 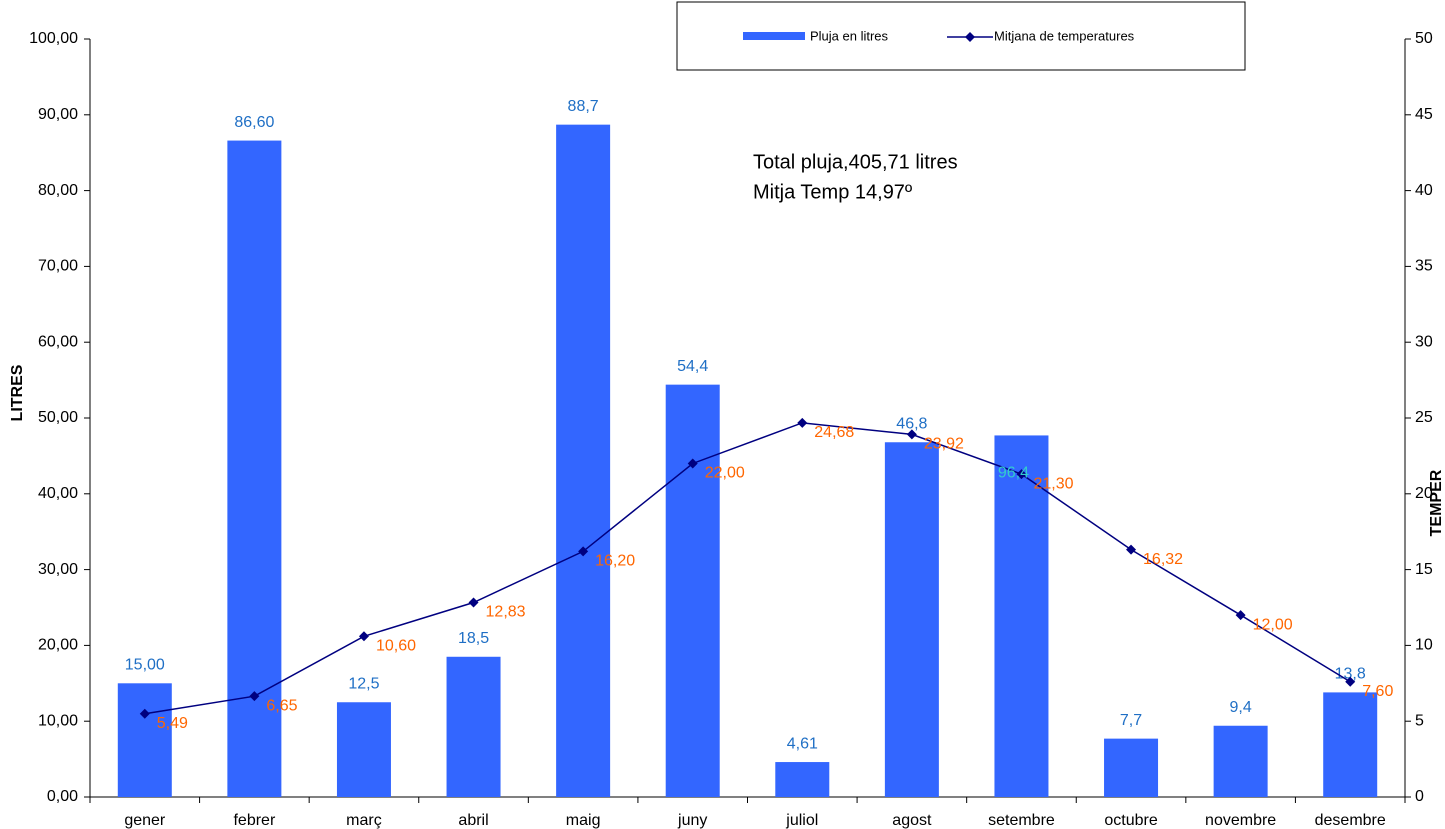 What do you see at coordinates (145, 665) in the screenshot?
I see `data-label: 15,00` at bounding box center [145, 665].